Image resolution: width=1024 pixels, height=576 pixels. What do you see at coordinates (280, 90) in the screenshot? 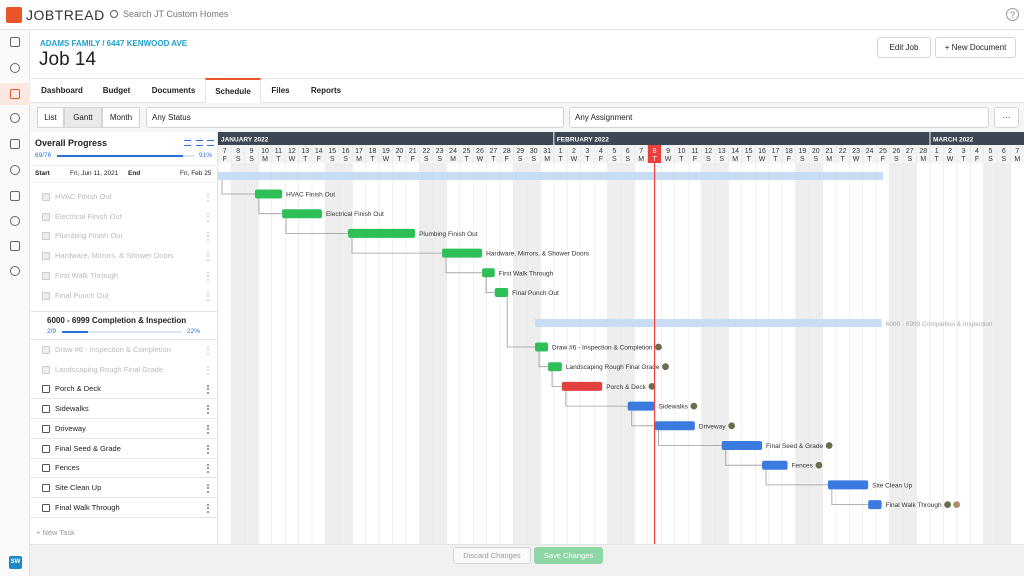
I see `tab: Files` at bounding box center [280, 90].